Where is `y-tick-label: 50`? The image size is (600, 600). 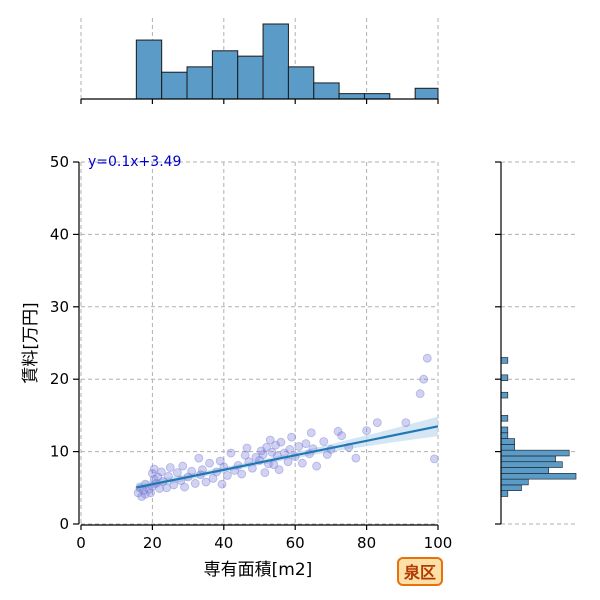
y-tick-label: 50 is located at coordinates (59, 162).